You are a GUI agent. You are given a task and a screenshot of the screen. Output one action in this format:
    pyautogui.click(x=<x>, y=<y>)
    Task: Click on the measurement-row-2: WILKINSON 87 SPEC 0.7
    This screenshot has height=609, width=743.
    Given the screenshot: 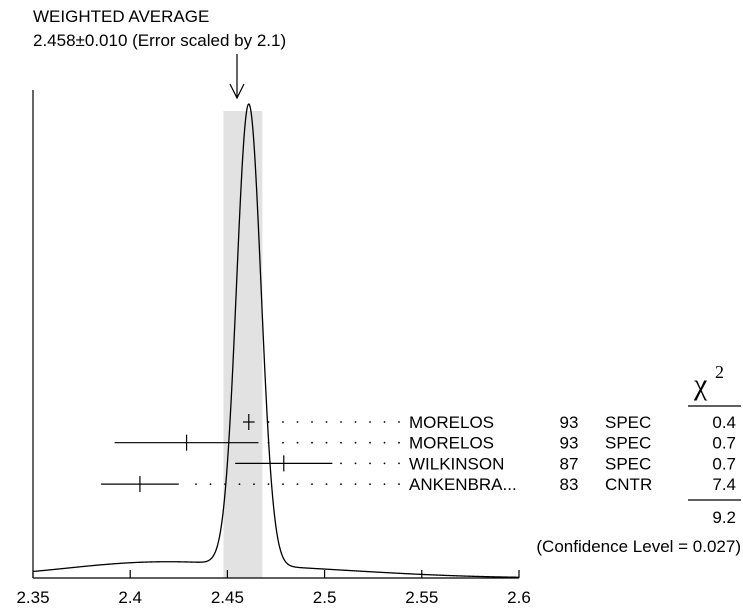 What is the action you would take?
    pyautogui.click(x=485, y=463)
    